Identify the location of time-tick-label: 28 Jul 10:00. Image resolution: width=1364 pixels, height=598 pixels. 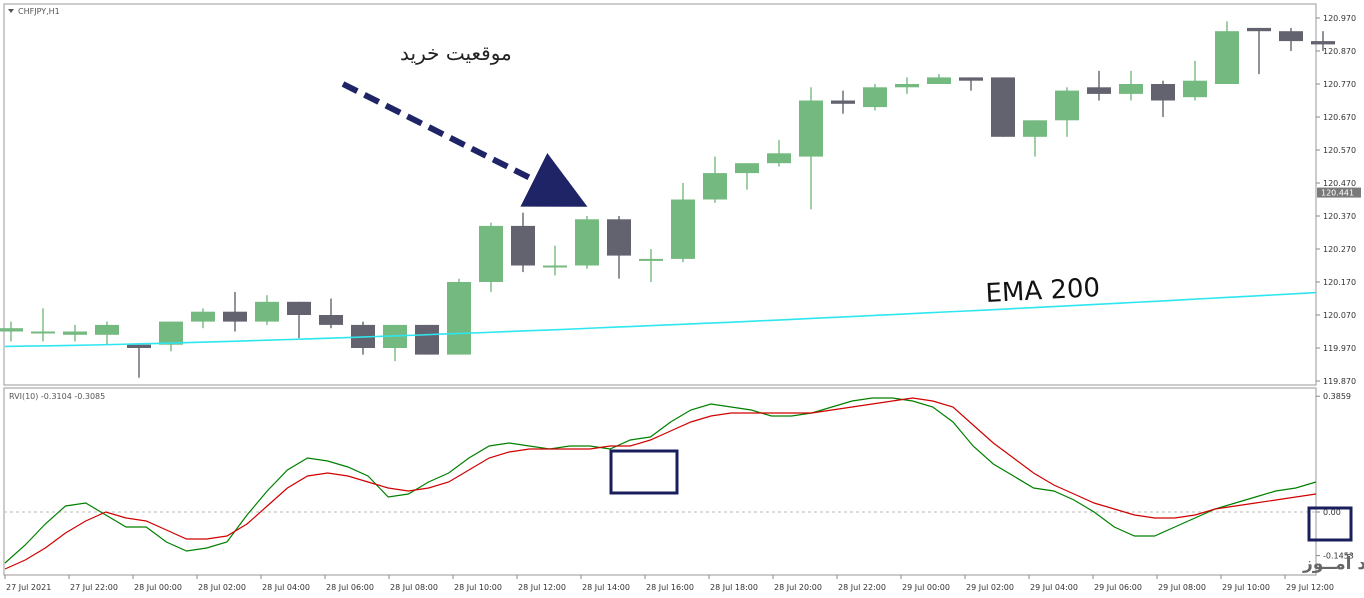
(478, 587).